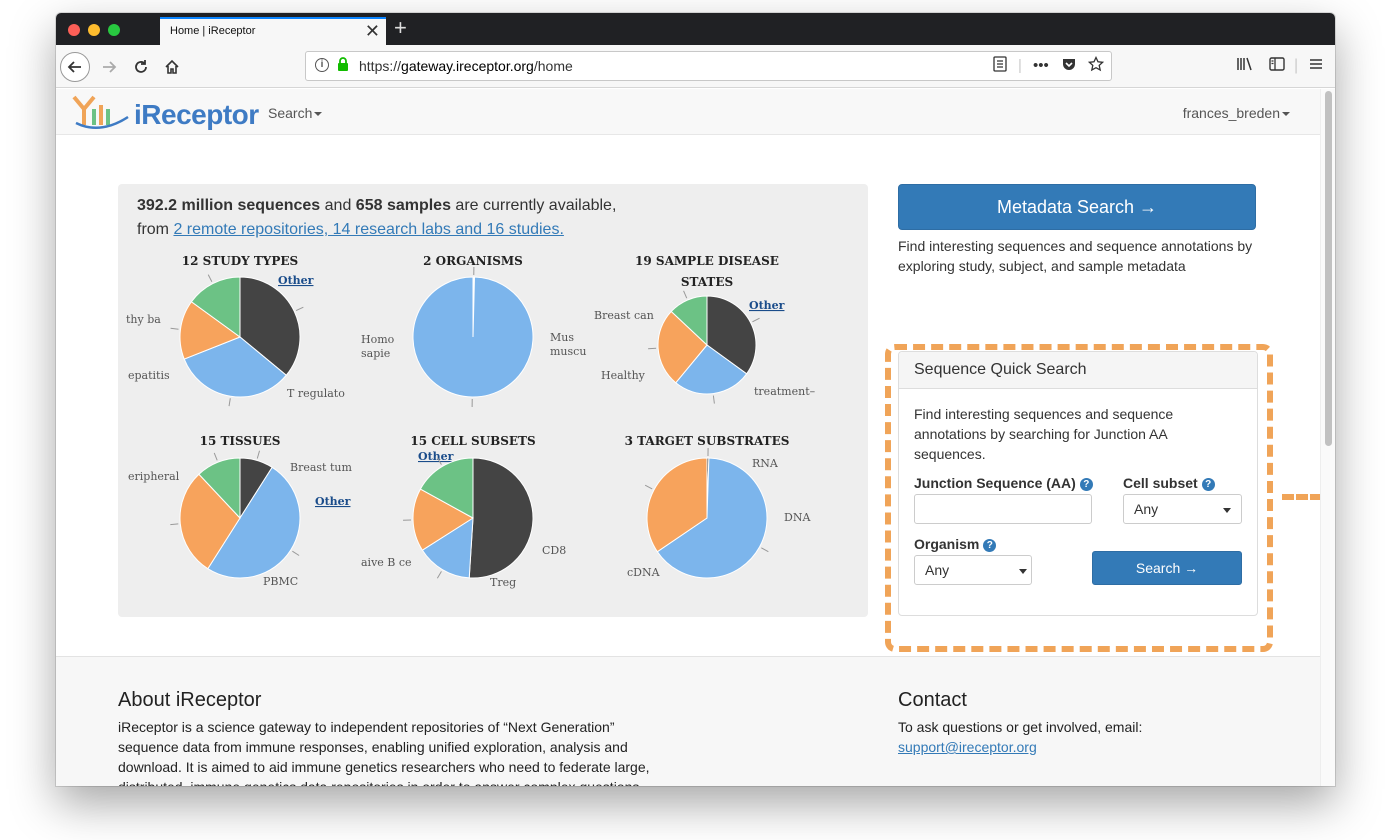  What do you see at coordinates (1041, 65) in the screenshot?
I see `more-actions-icon: •••` at bounding box center [1041, 65].